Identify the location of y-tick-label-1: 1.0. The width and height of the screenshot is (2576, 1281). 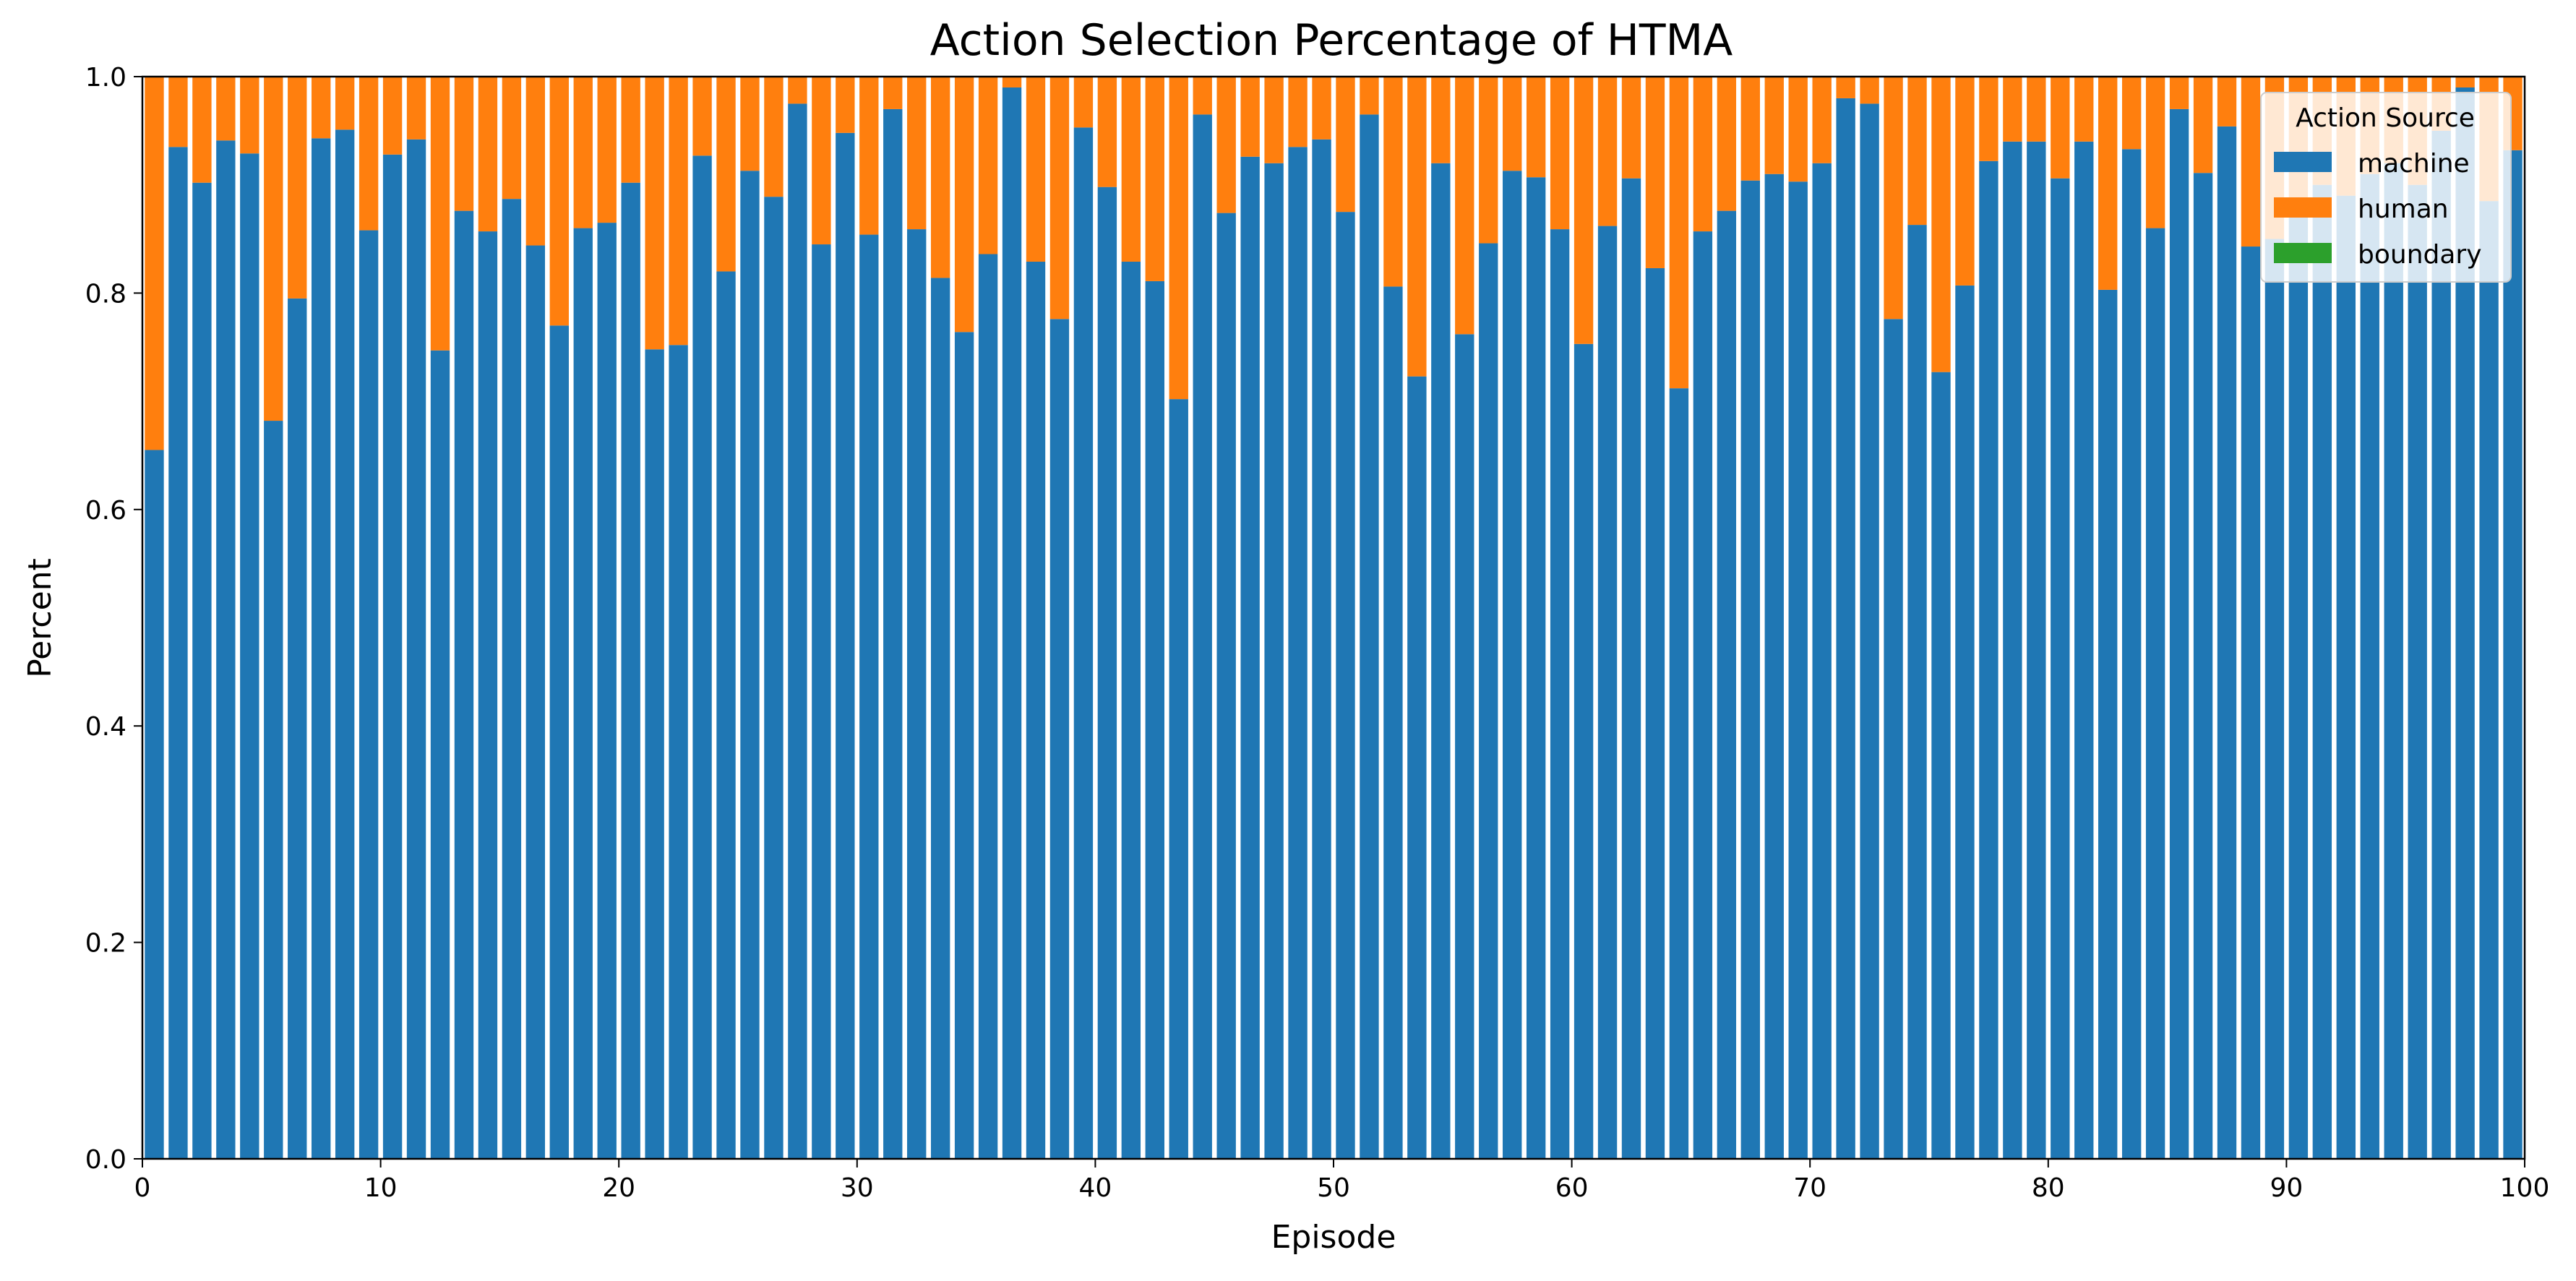
(106, 78).